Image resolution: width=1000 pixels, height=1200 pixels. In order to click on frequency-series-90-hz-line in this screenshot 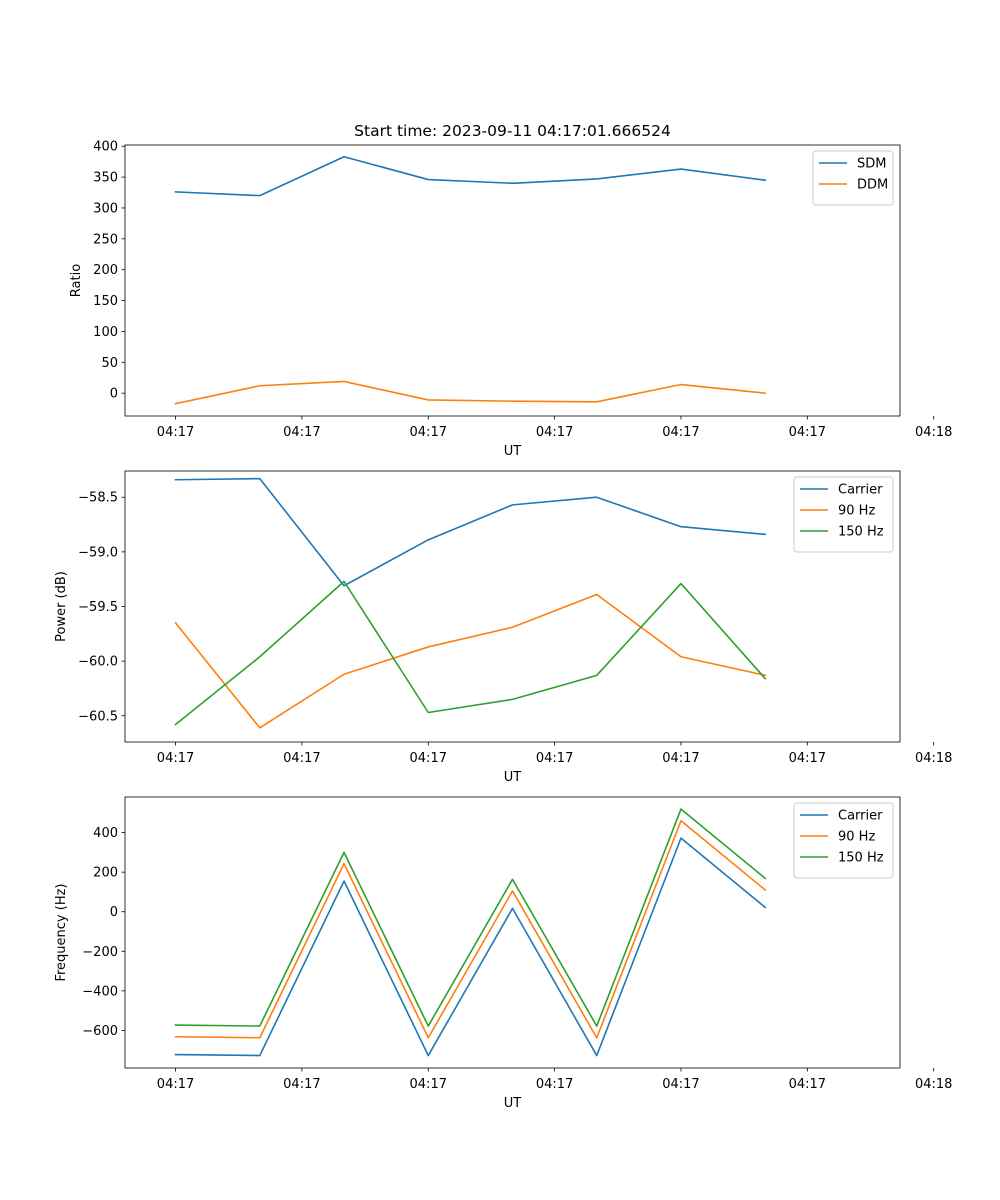, I will do `click(470, 929)`.